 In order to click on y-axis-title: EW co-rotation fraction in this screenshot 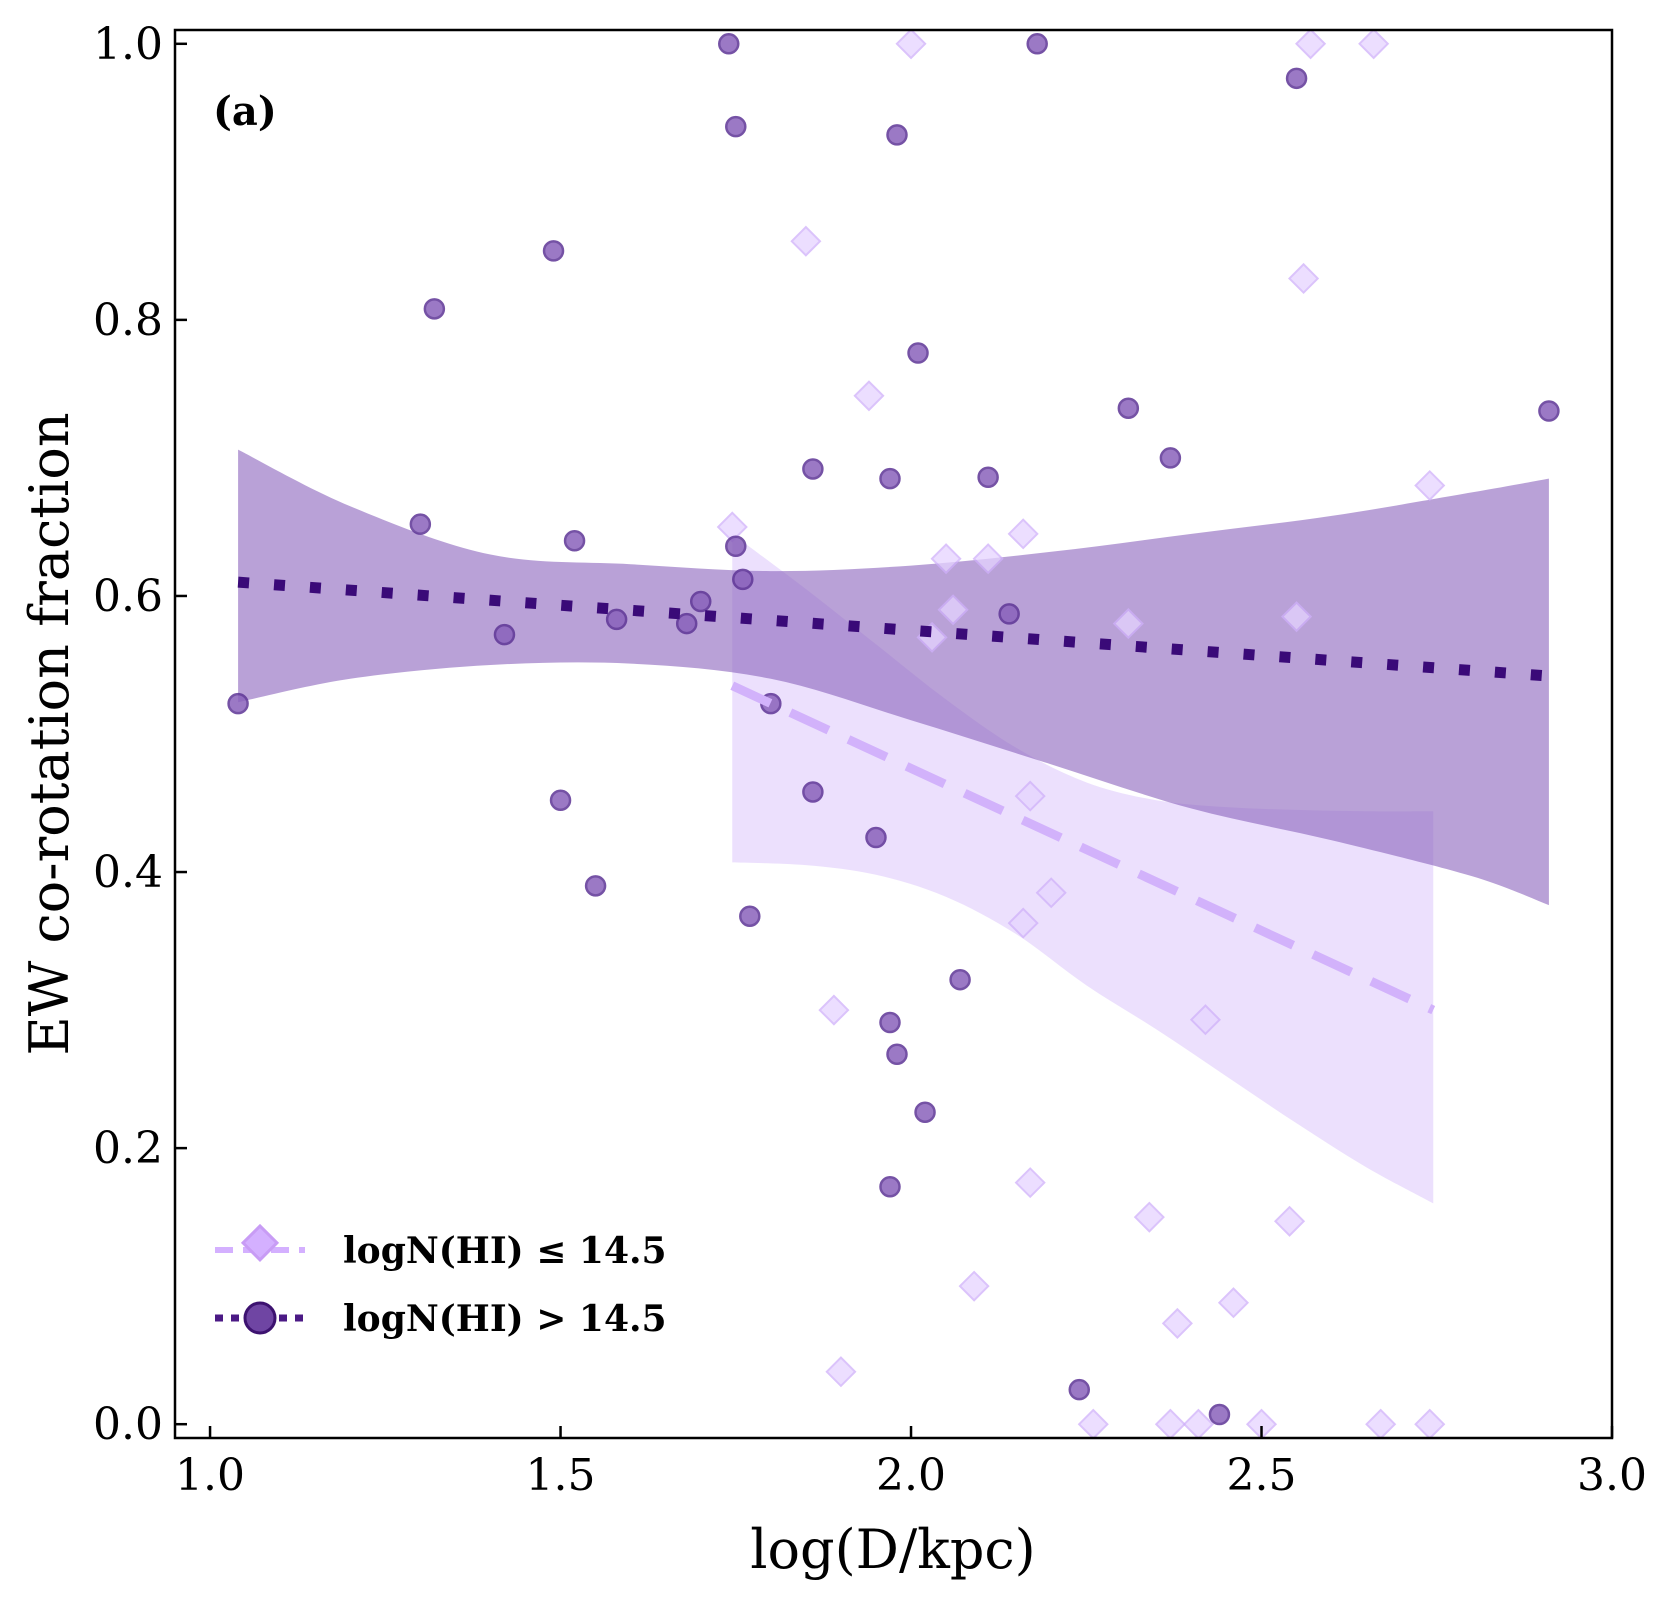, I will do `click(49, 733)`.